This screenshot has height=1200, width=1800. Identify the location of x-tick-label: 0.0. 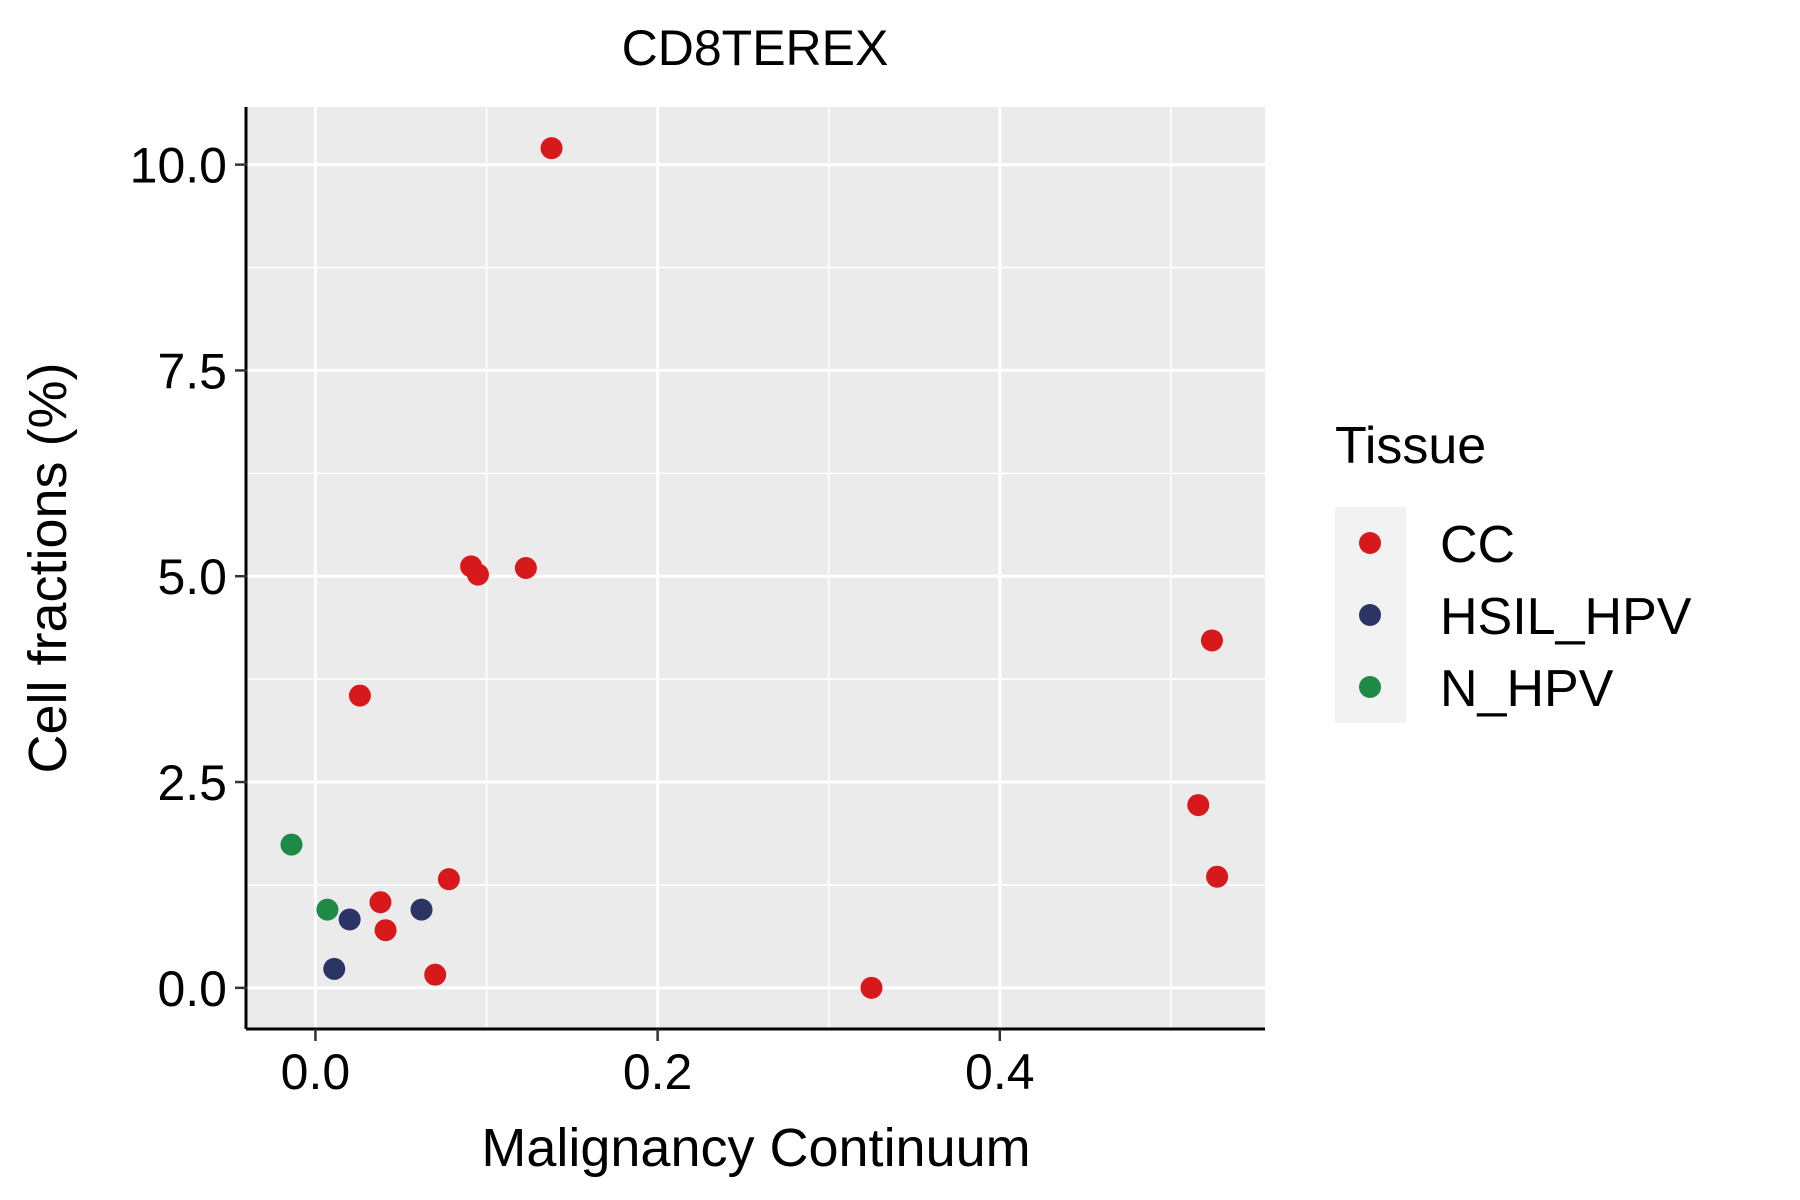
(316, 1072).